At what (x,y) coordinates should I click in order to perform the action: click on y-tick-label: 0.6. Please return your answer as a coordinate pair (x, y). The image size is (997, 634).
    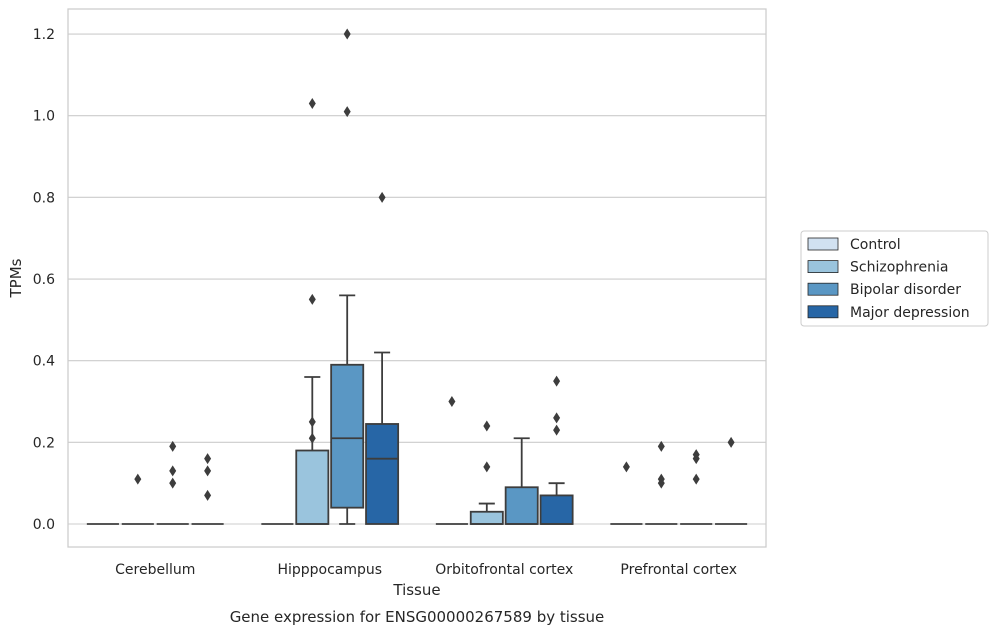
    Looking at the image, I should click on (44, 280).